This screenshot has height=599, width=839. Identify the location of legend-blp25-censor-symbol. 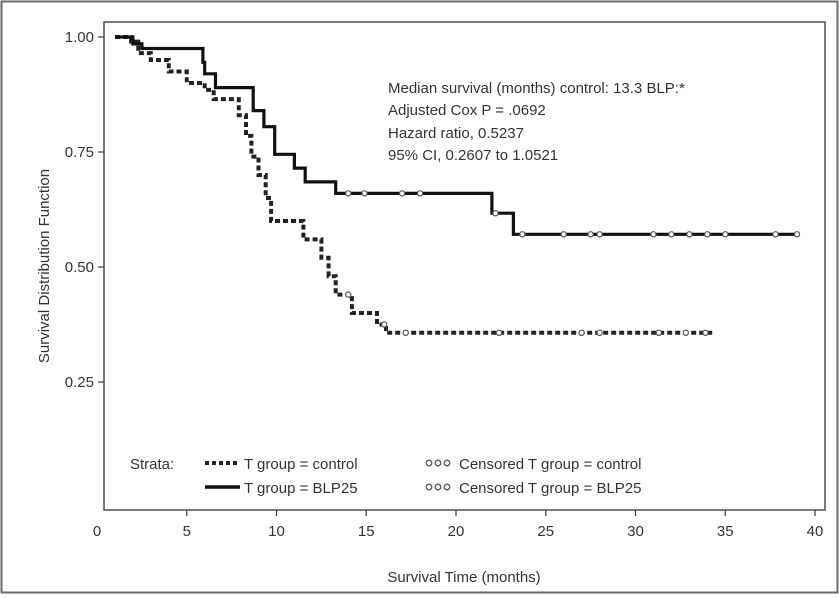
(438, 487).